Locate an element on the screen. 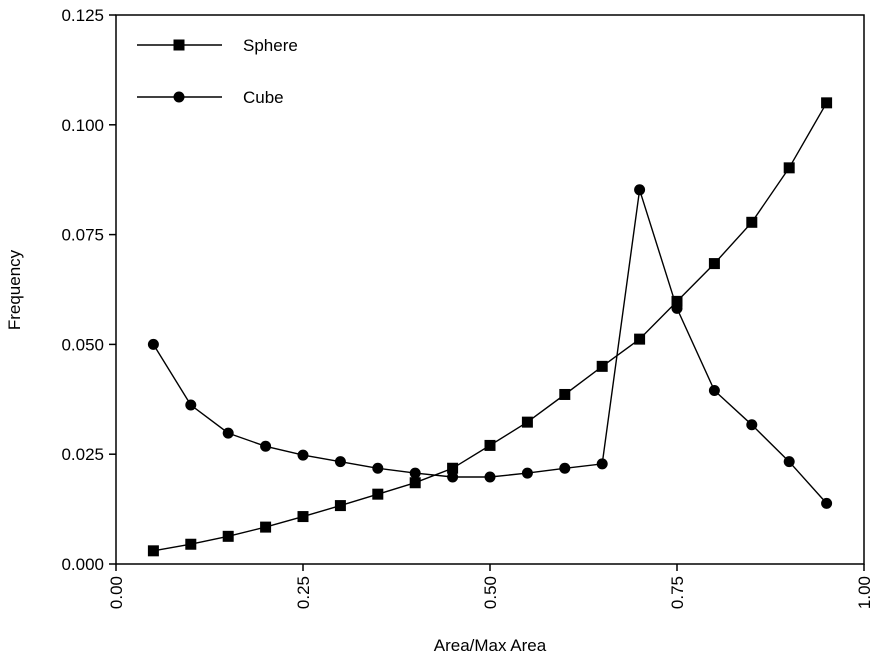 This screenshot has width=879, height=659. legend-label: Sphere is located at coordinates (270, 45).